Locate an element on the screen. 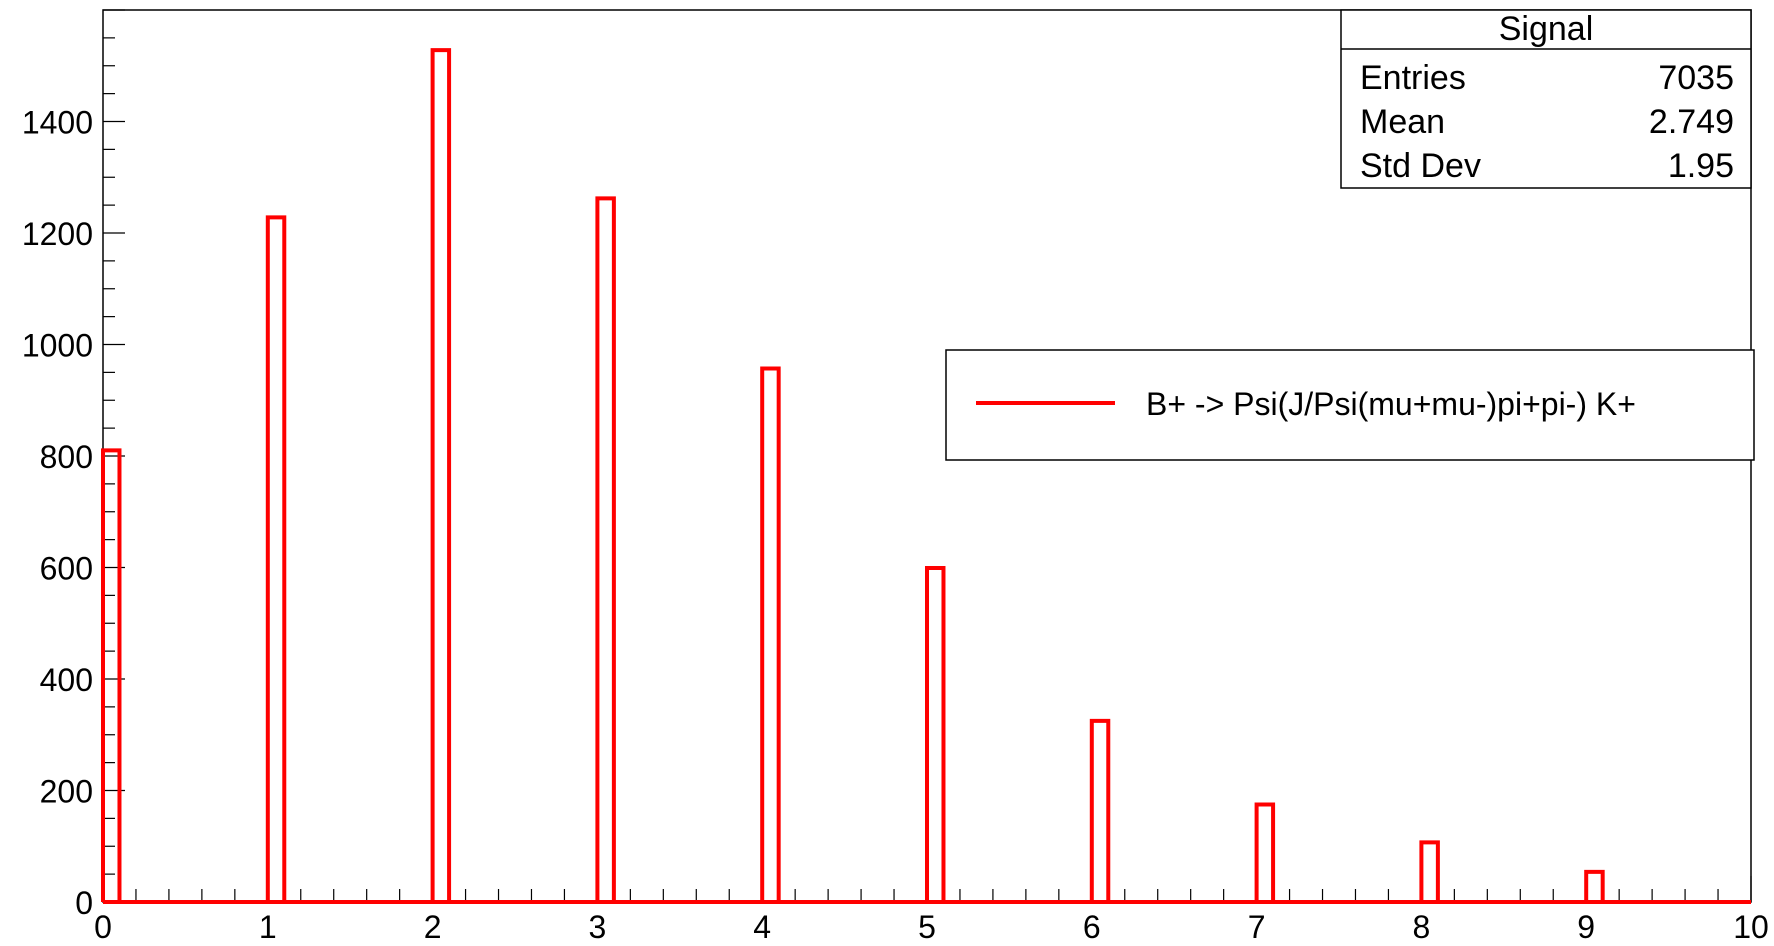 The height and width of the screenshot is (946, 1774). stats-box-frame is located at coordinates (1546, 99).